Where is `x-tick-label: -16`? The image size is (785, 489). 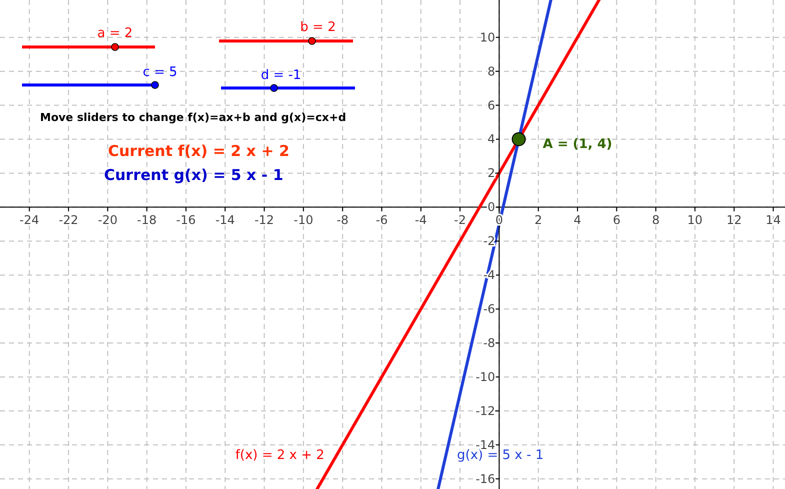
x-tick-label: -16 is located at coordinates (186, 220).